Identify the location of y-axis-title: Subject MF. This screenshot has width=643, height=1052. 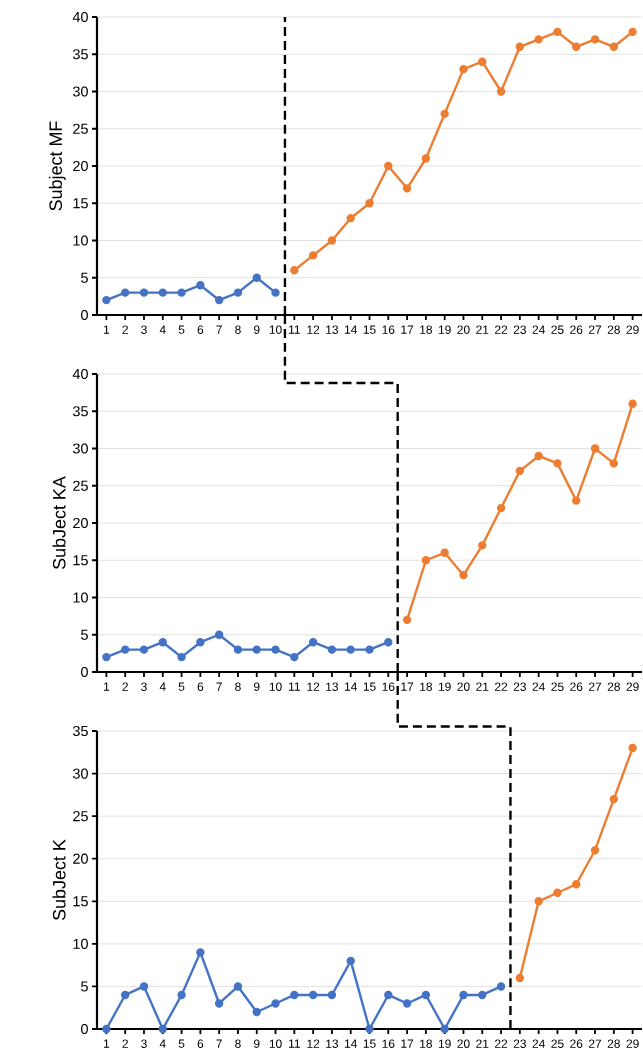
(57, 166).